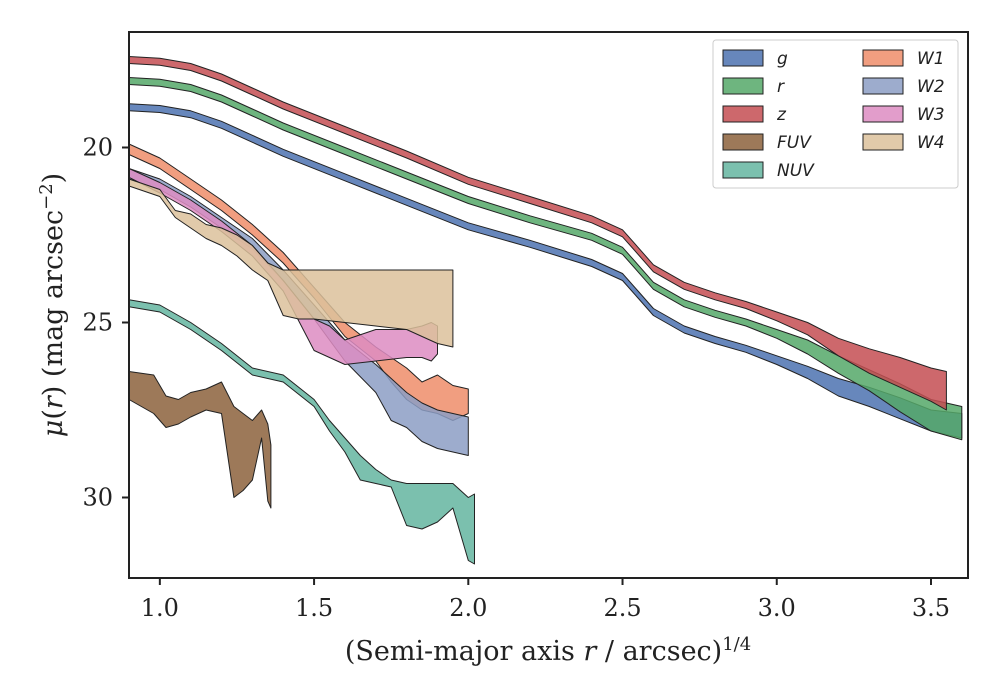  What do you see at coordinates (743, 86) in the screenshot?
I see `legend-swatch-r` at bounding box center [743, 86].